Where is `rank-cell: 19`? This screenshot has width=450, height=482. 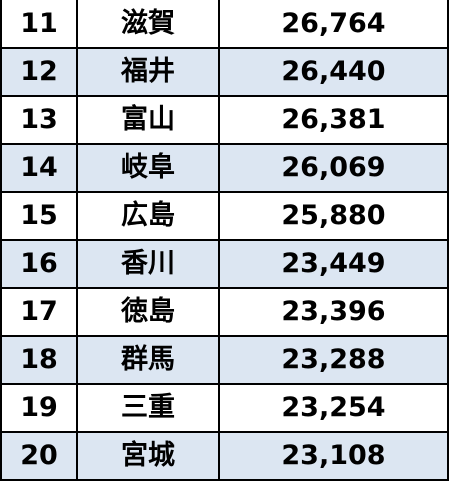
rank-cell: 19 is located at coordinates (39, 408).